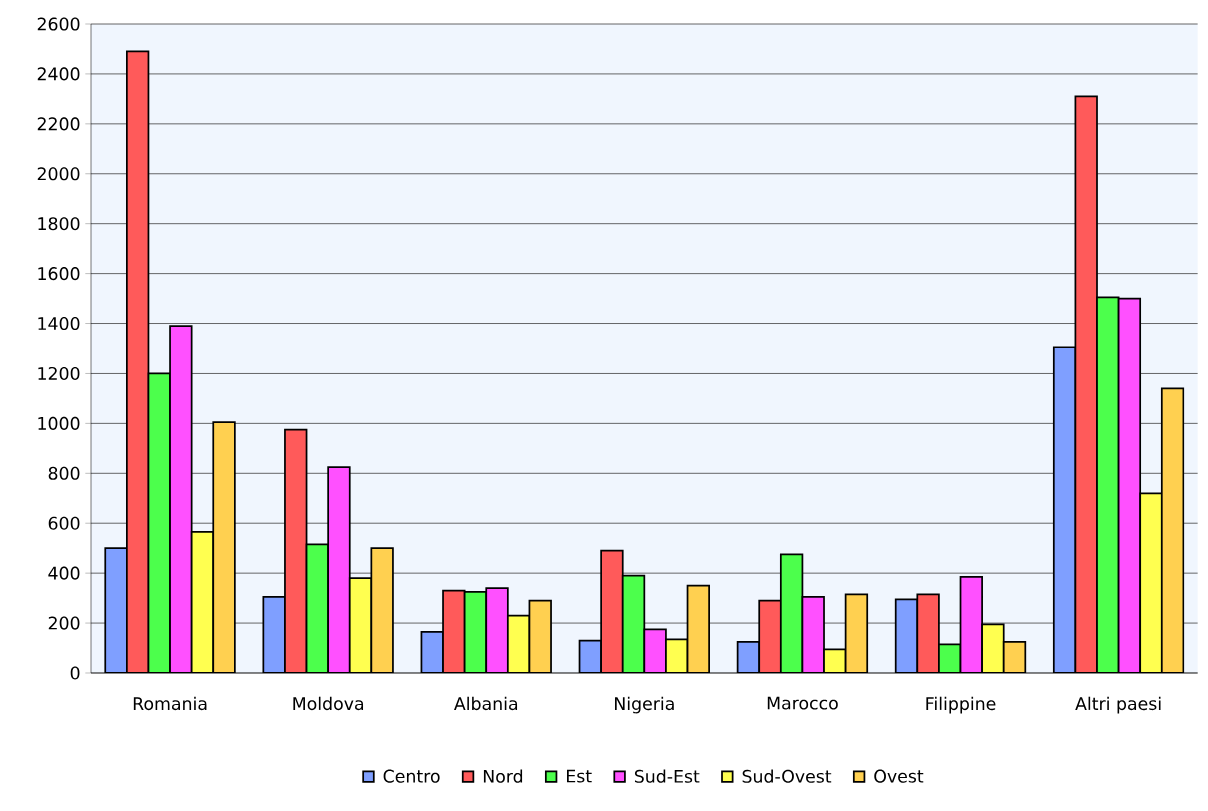  What do you see at coordinates (59, 323) in the screenshot?
I see `y-tick-label: 1400` at bounding box center [59, 323].